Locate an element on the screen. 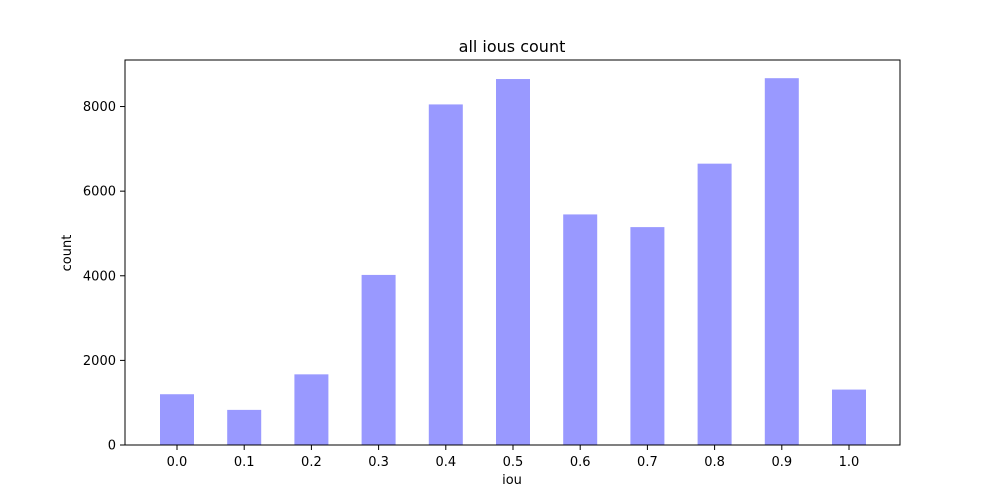  y-tick-label: 4000 is located at coordinates (99, 276).